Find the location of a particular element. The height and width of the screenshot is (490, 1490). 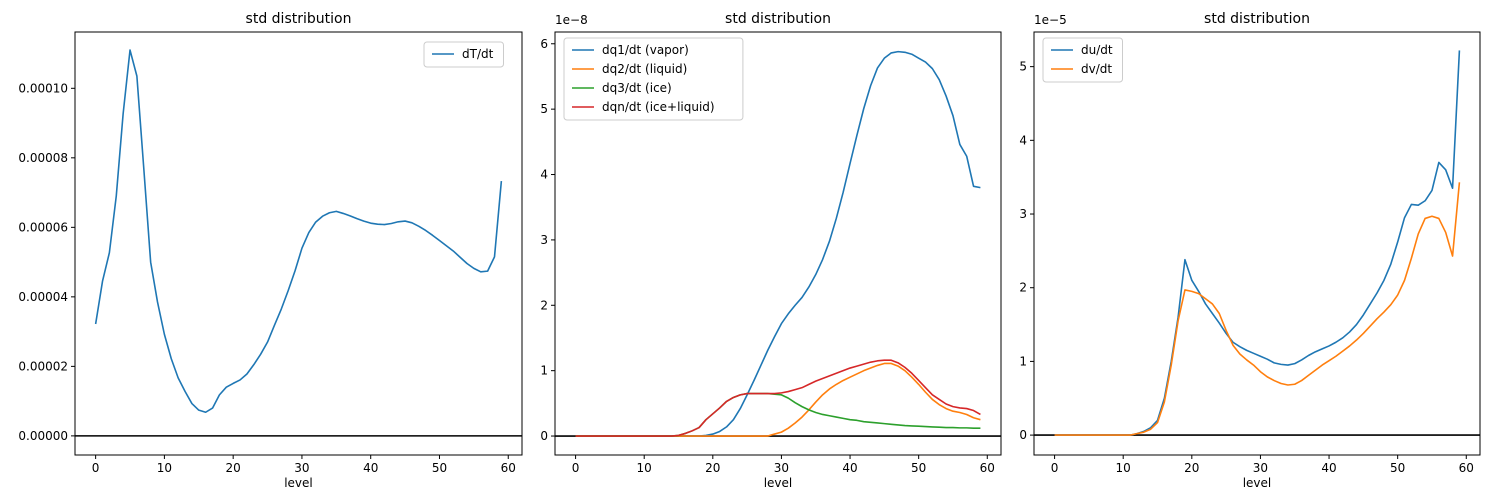

legend-label: dv/dt is located at coordinates (1096, 69).